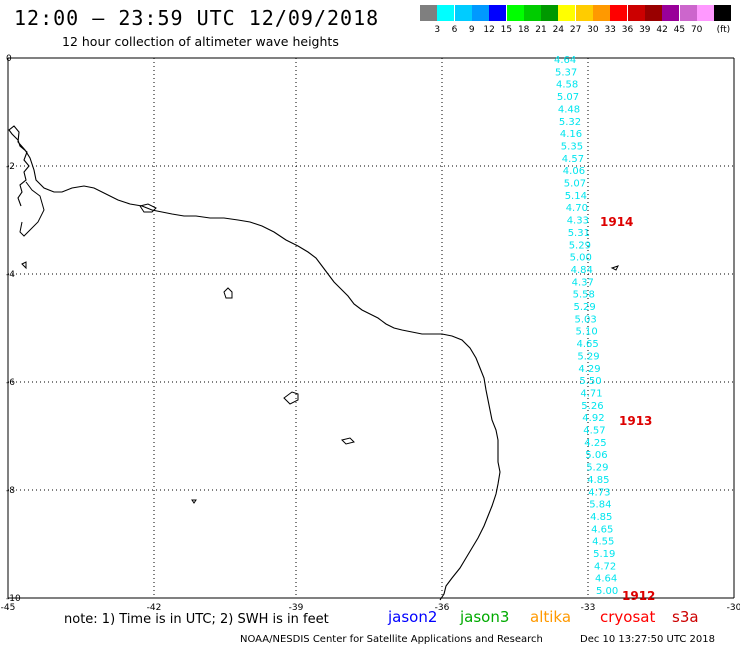 The width and height of the screenshot is (740, 650). Describe the element at coordinates (696, 30) in the screenshot. I see `legend-label: 70` at that location.